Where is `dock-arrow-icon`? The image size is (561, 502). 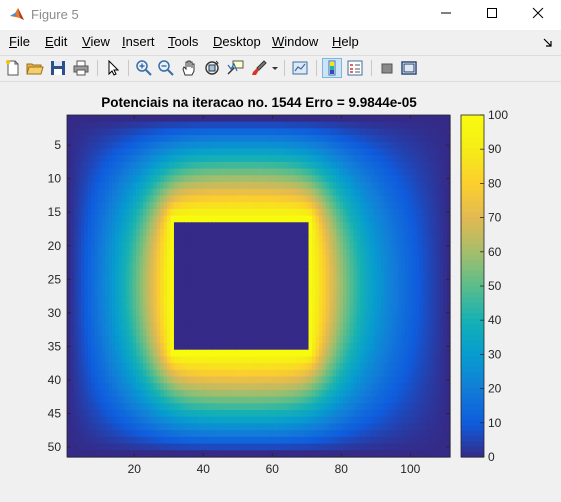
dock-arrow-icon is located at coordinates (548, 40).